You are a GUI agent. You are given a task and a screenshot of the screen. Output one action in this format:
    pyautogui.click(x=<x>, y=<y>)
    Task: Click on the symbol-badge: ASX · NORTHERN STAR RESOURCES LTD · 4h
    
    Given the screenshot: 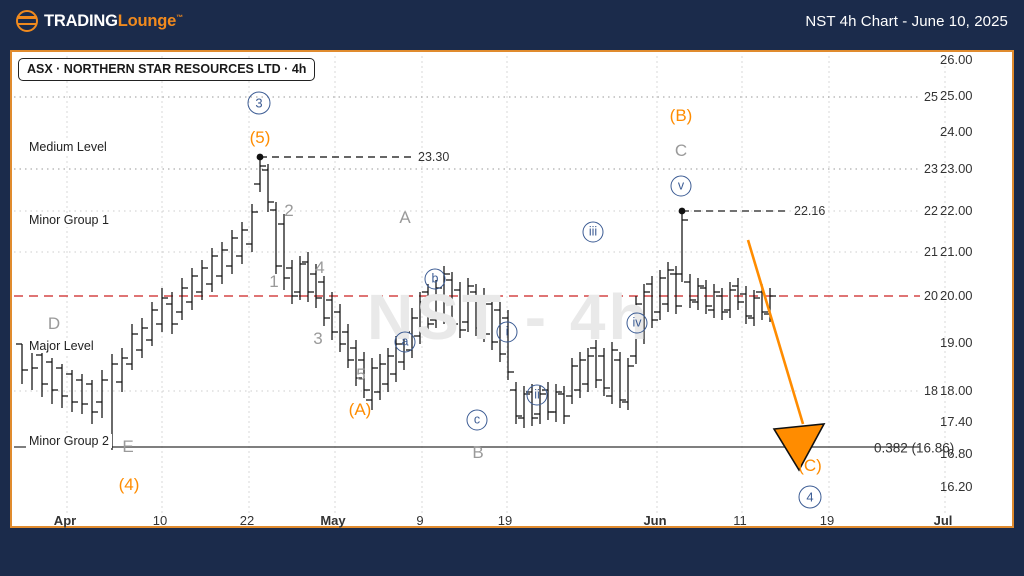 What is the action you would take?
    pyautogui.click(x=167, y=69)
    